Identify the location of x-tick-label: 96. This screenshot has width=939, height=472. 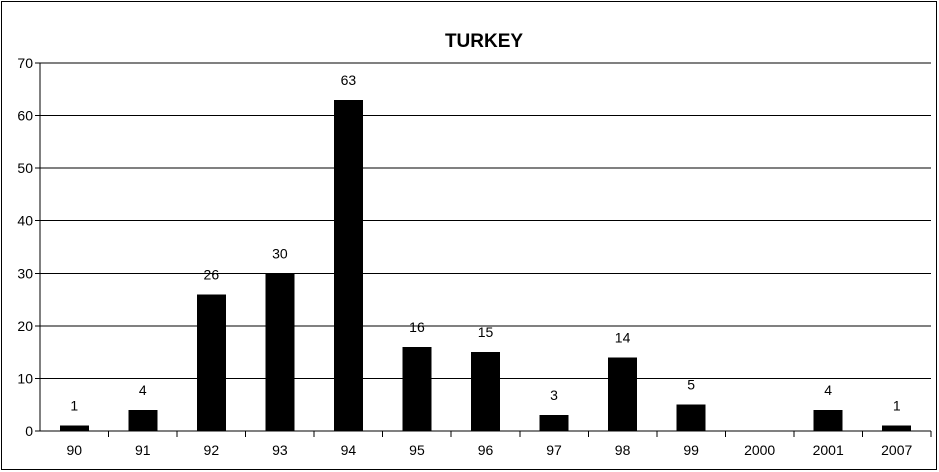
(486, 450).